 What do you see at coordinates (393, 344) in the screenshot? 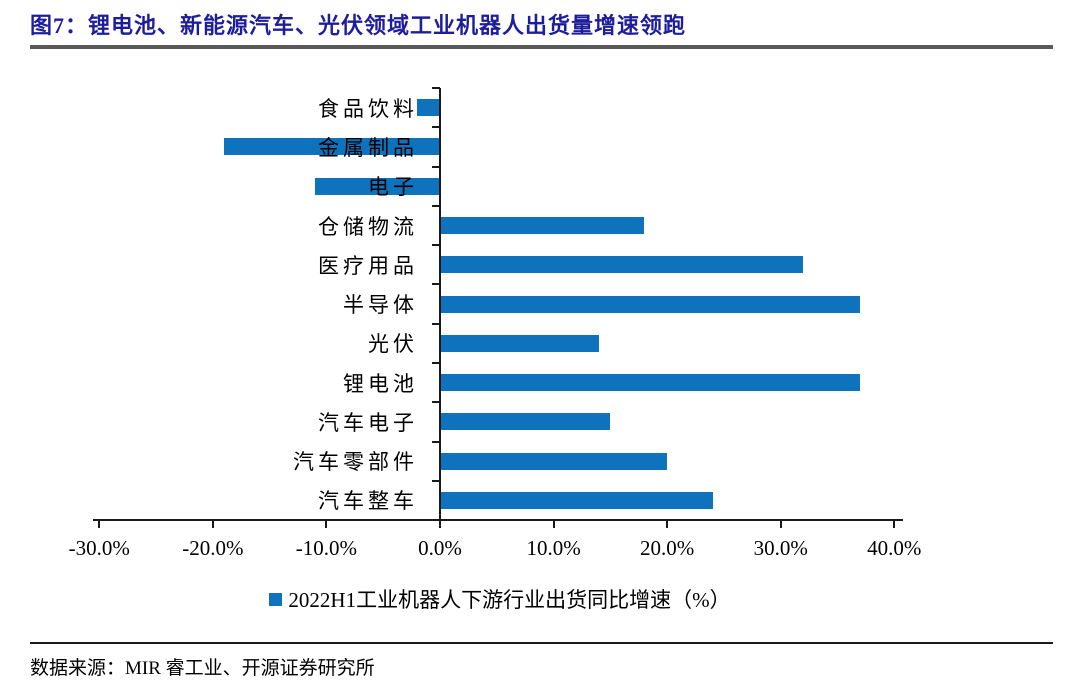
I see `category-label-7: 光伏` at bounding box center [393, 344].